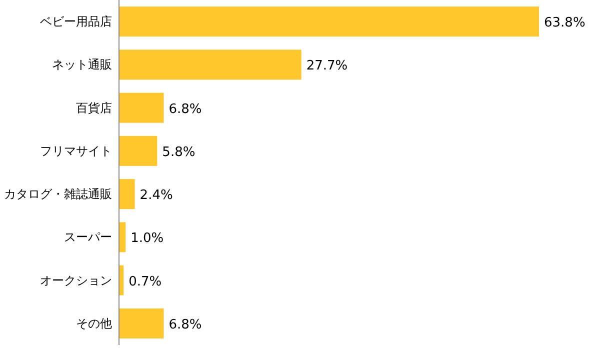 The image size is (600, 350). What do you see at coordinates (327, 66) in the screenshot?
I see `data-label: 27.7%` at bounding box center [327, 66].